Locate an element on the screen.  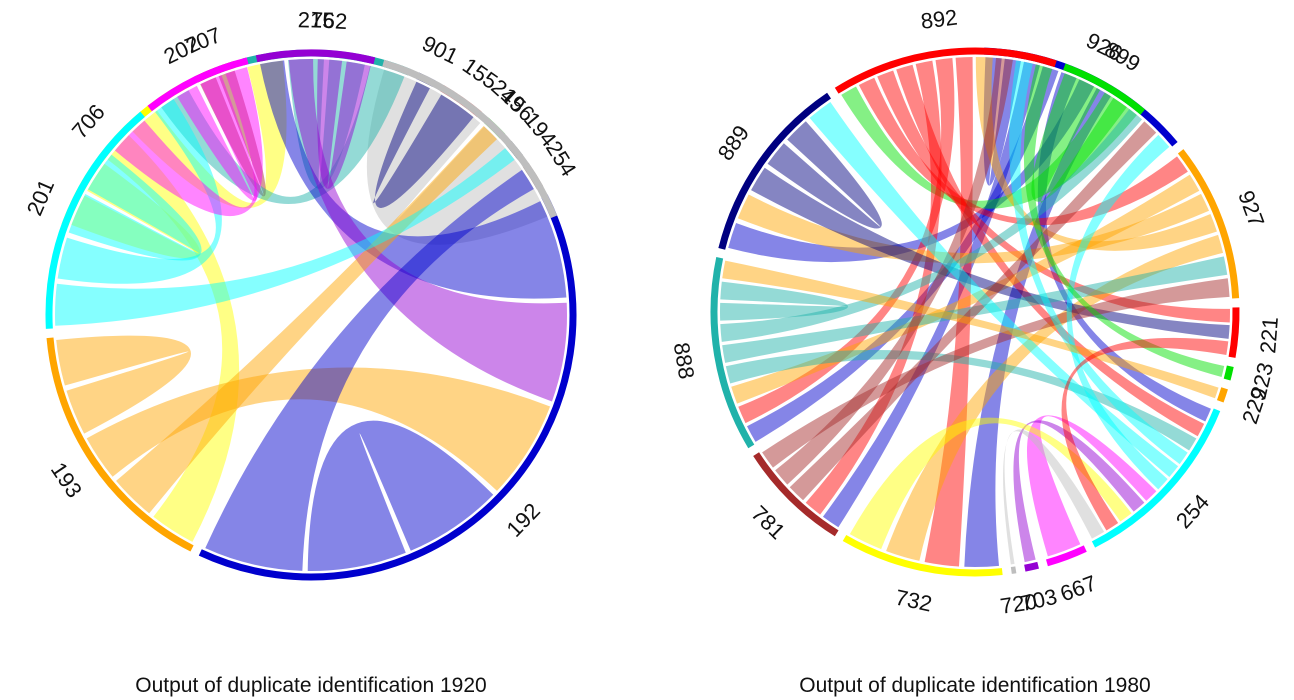
segment-label-667: 667 is located at coordinates (1078, 588).